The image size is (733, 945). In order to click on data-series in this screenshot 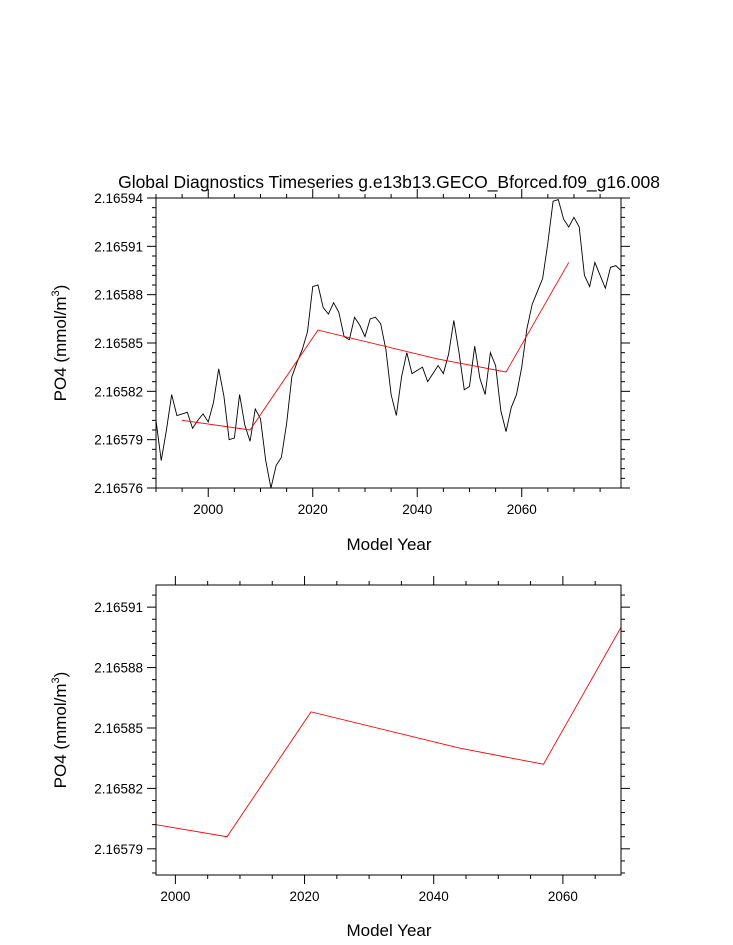, I will do `click(388, 732)`.